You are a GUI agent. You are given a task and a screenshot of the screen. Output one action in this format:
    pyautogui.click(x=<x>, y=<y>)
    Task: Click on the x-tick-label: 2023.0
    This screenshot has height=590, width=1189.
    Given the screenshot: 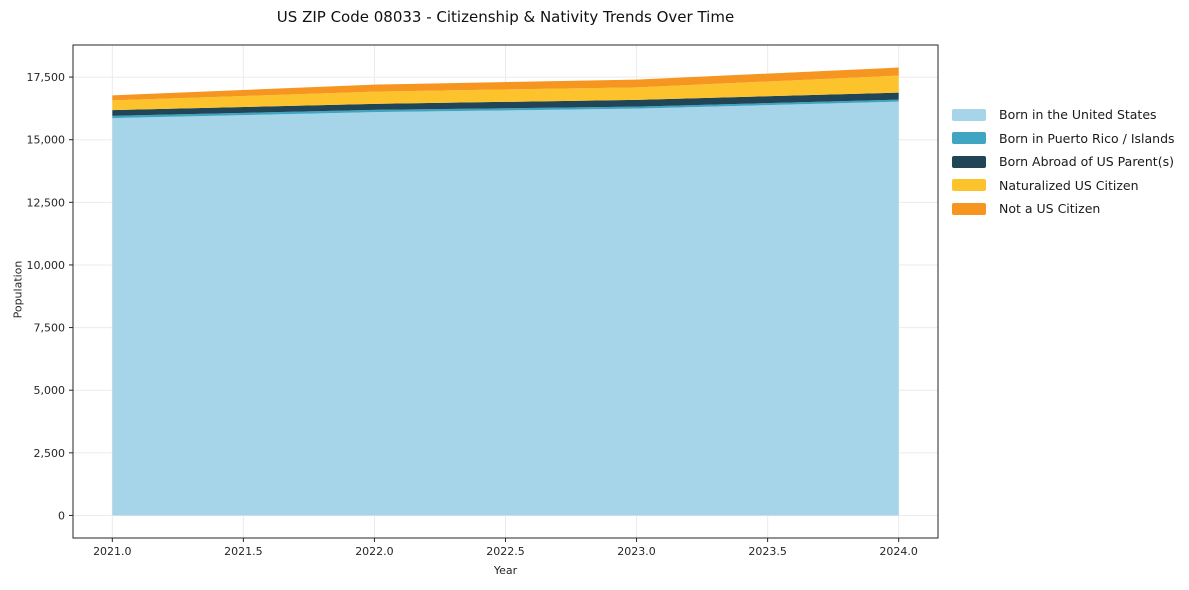 What is the action you would take?
    pyautogui.click(x=636, y=551)
    